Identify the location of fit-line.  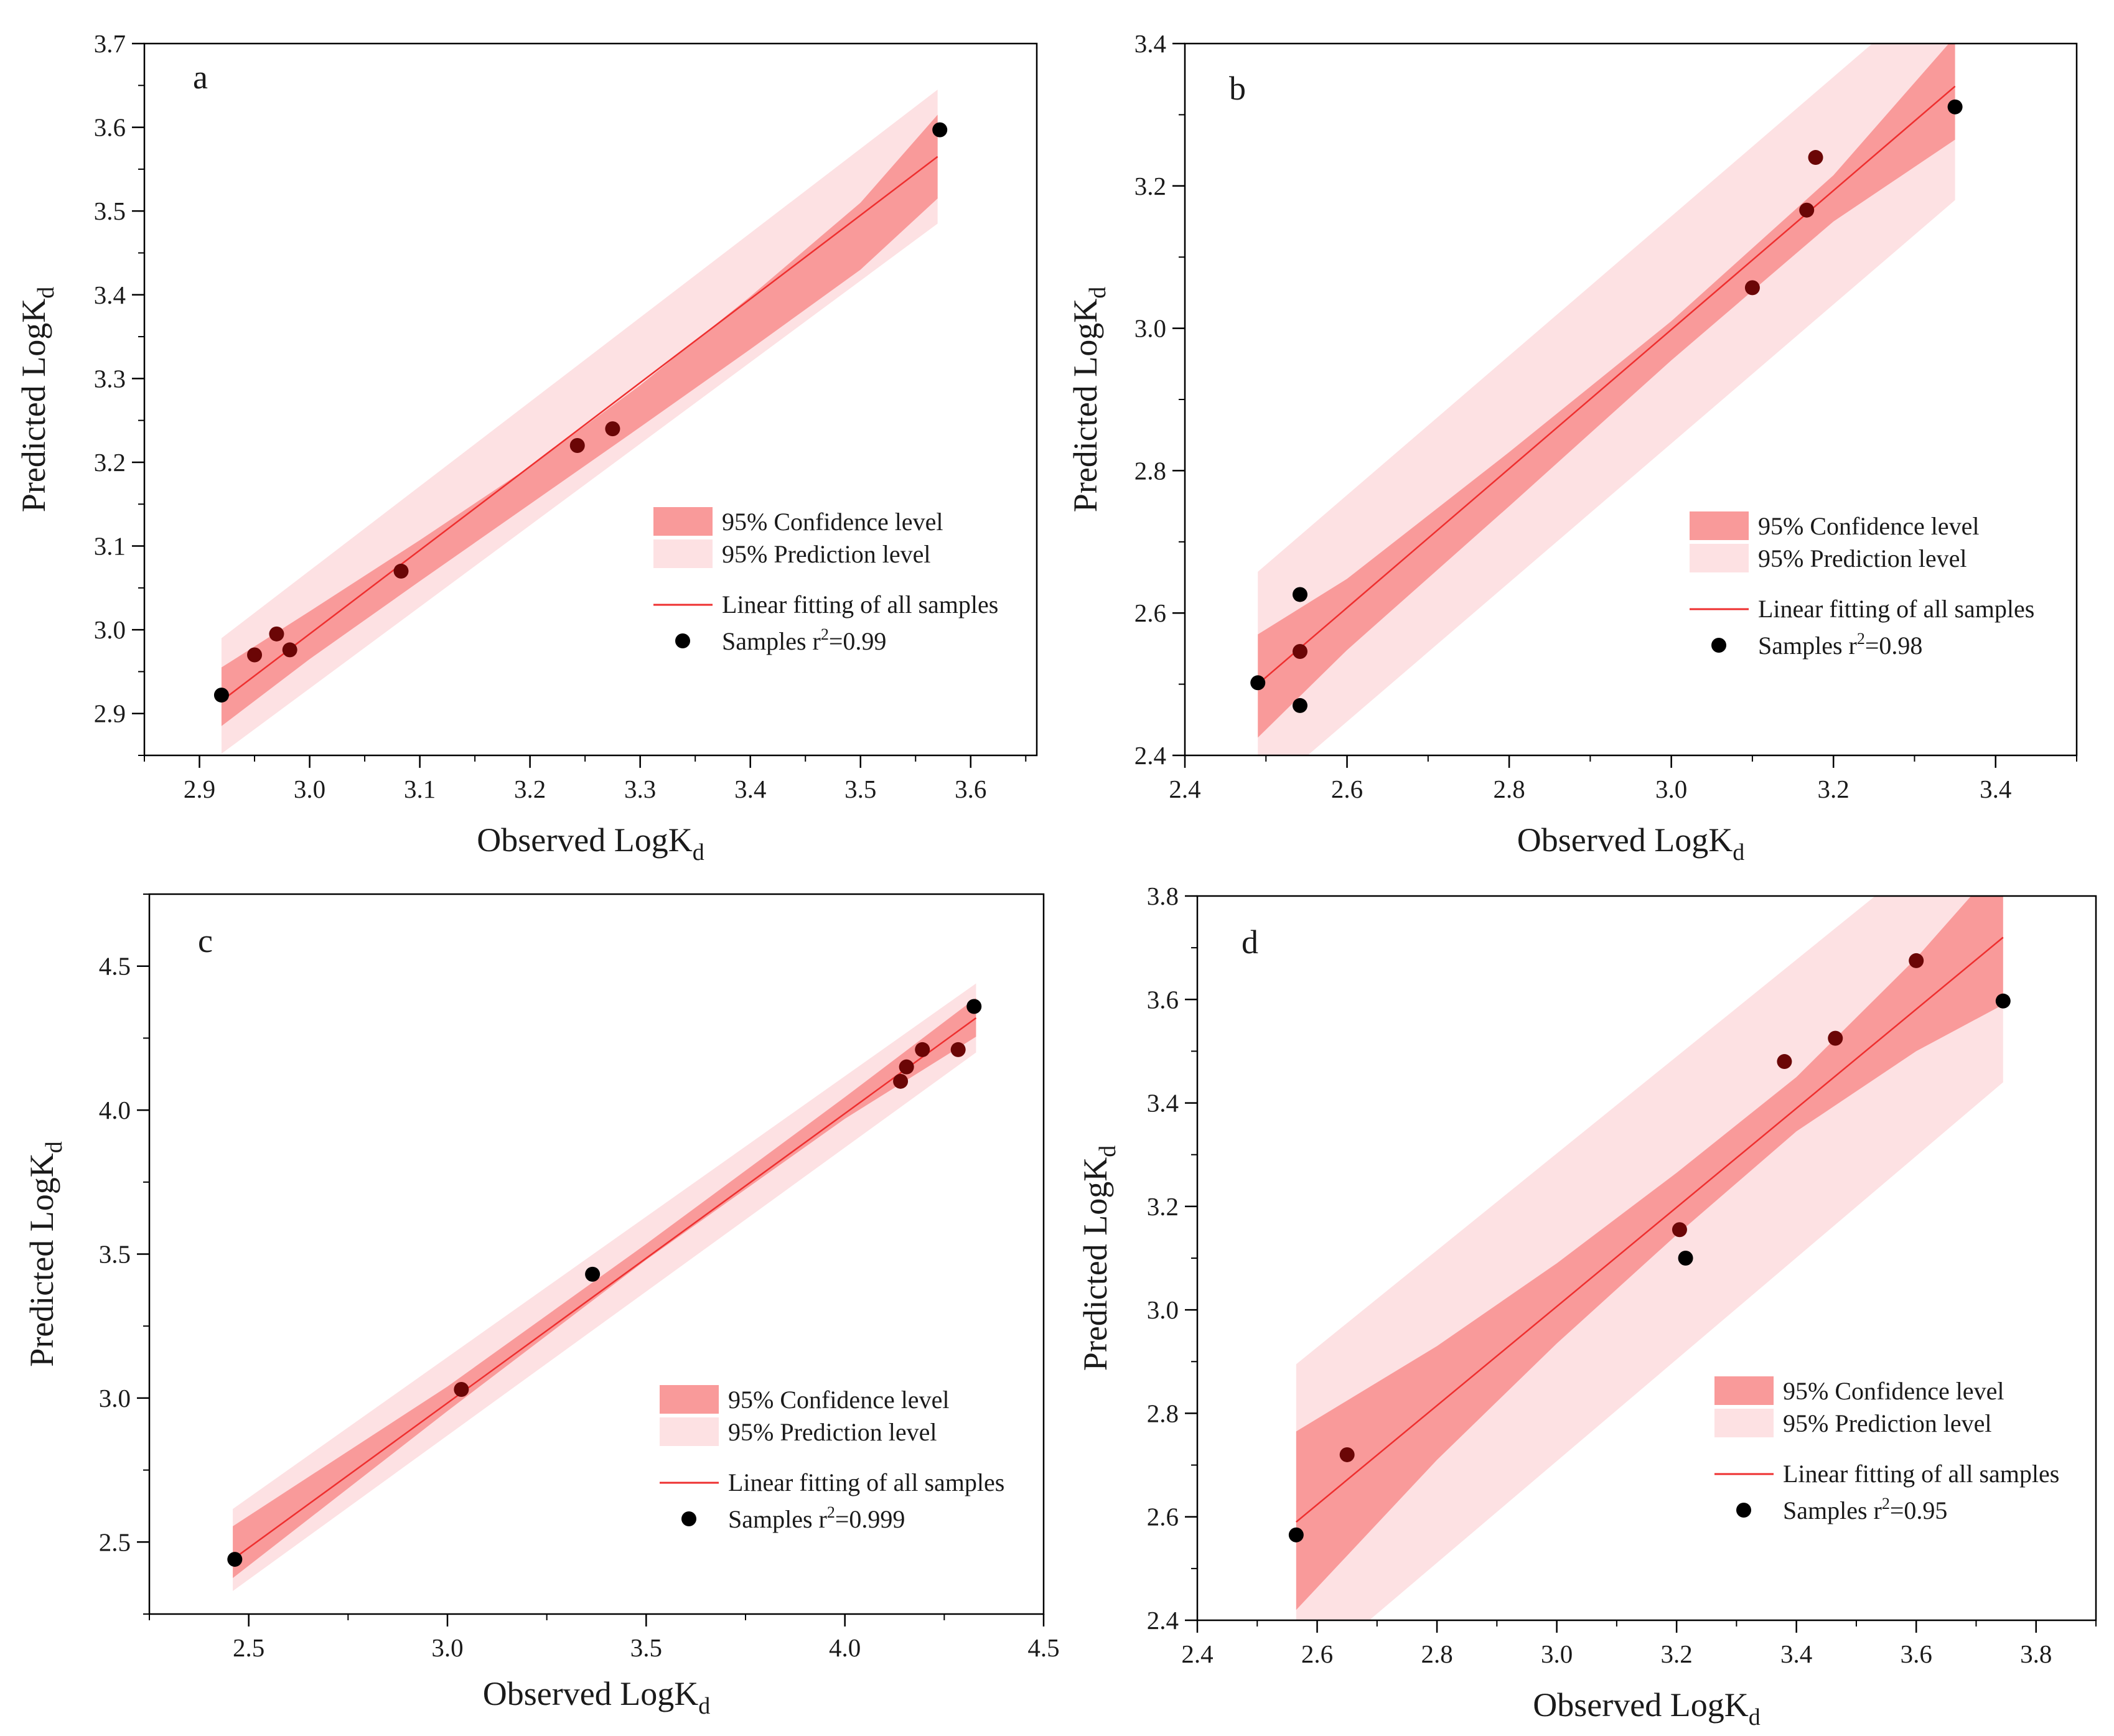
(579, 429).